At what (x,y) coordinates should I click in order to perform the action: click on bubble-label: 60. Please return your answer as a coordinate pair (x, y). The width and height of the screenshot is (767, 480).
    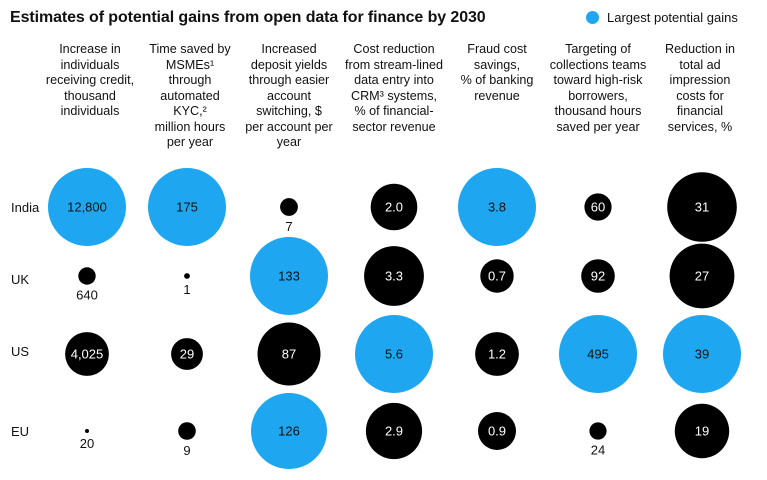
    Looking at the image, I should click on (598, 207).